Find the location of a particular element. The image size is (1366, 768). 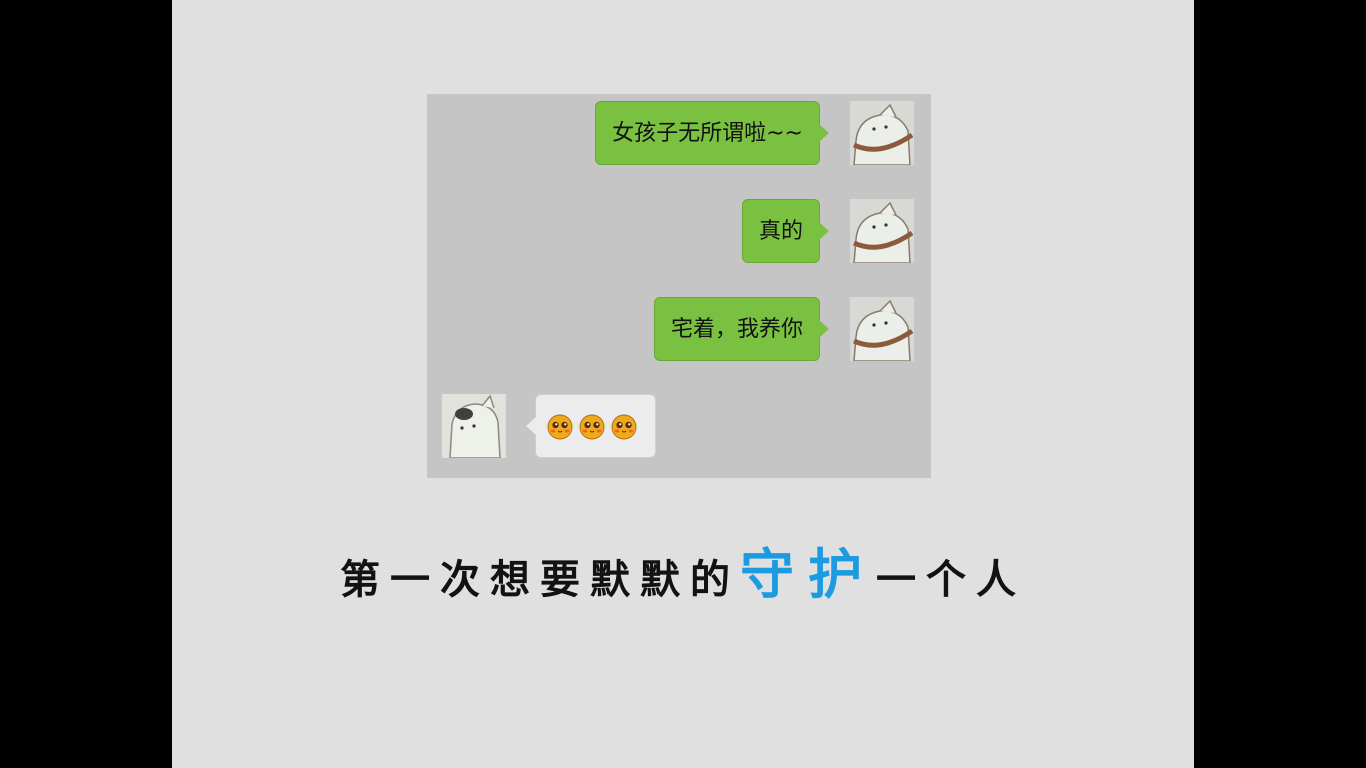

caption-highlight: 守护 is located at coordinates (808, 574).